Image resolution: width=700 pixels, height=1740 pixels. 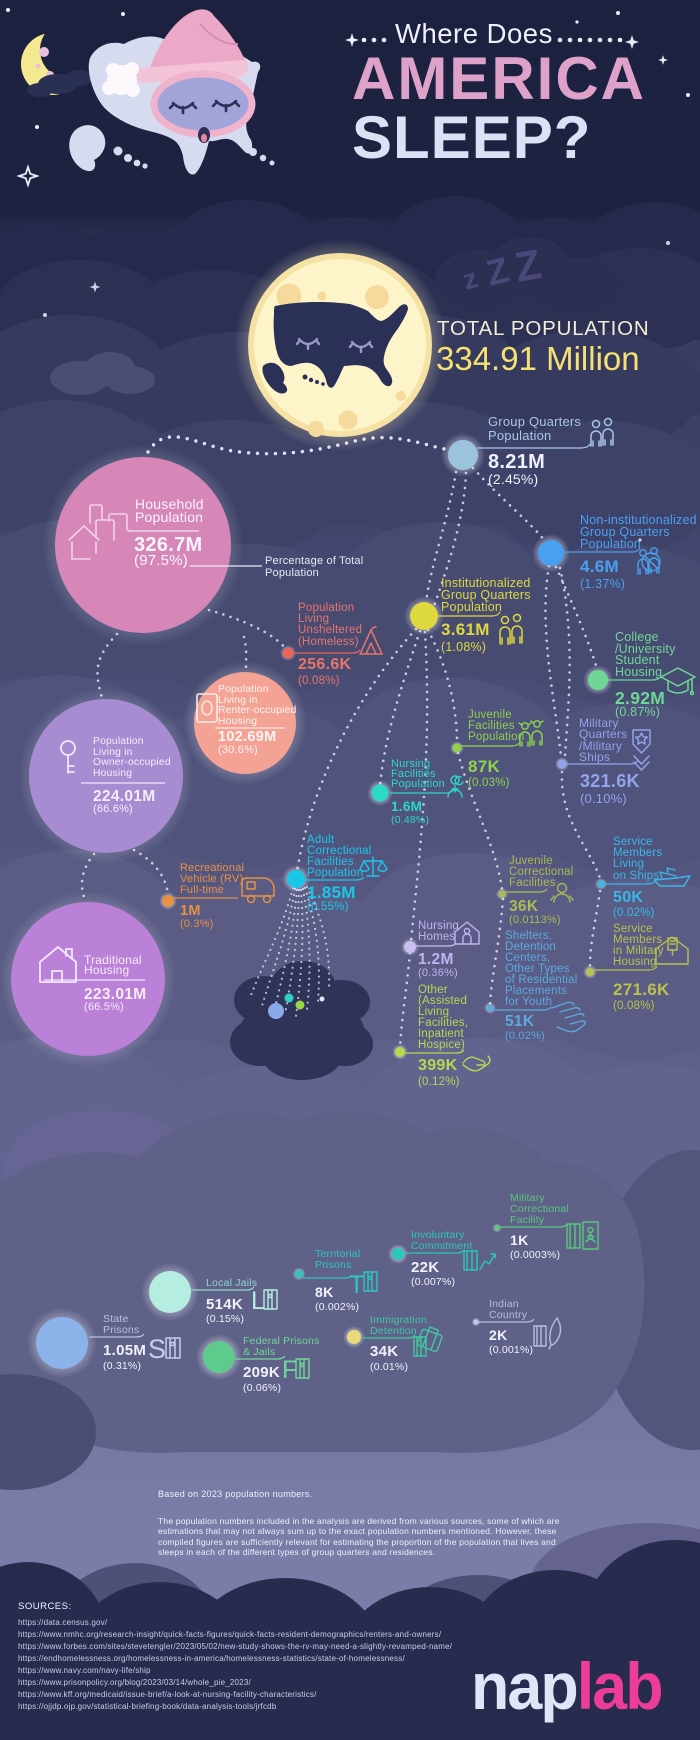 I want to click on svg-text: T, so click(x=356, y=1285).